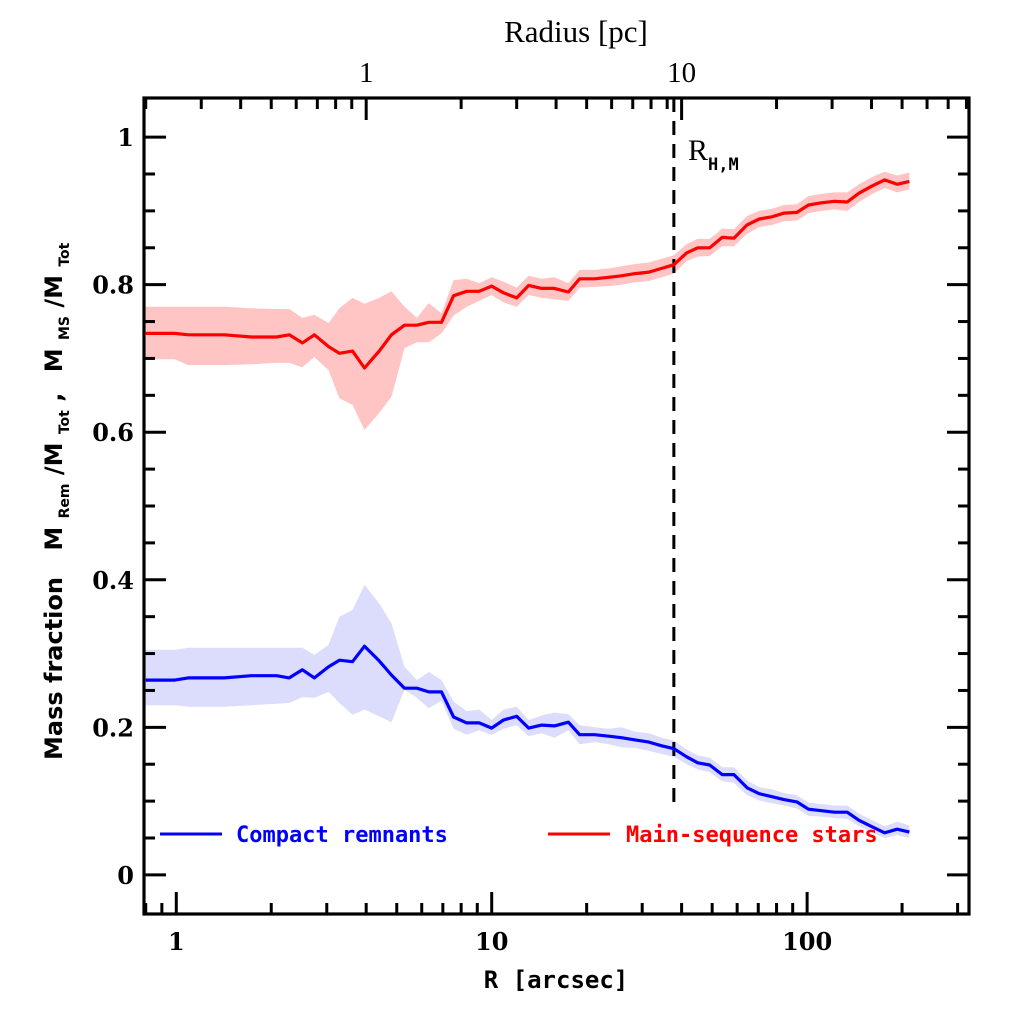 Image resolution: width=1024 pixels, height=1024 pixels. What do you see at coordinates (366, 73) in the screenshot?
I see `top-tick-label: 1` at bounding box center [366, 73].